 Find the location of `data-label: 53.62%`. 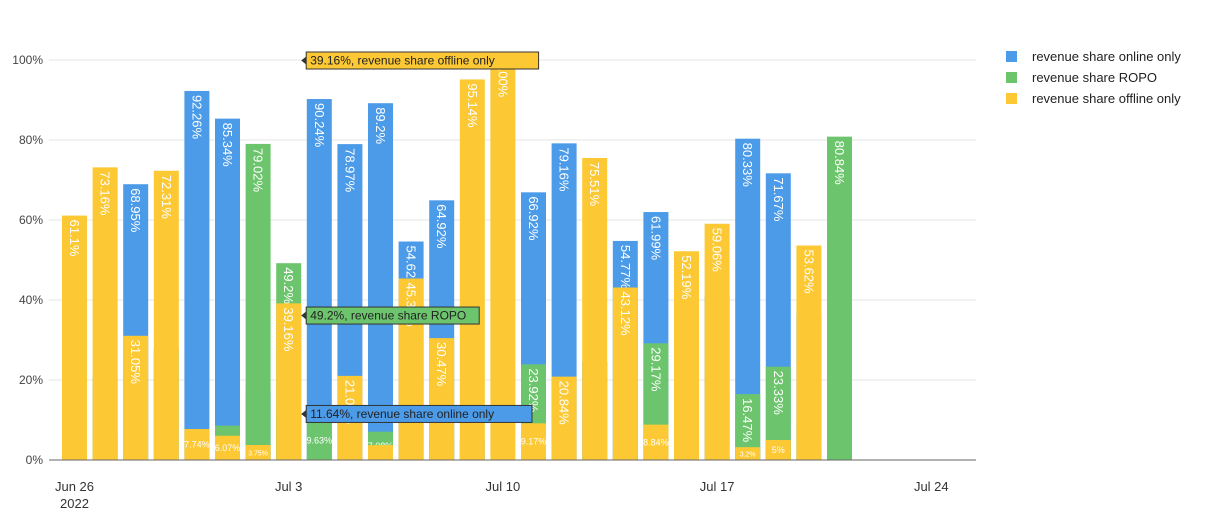

data-label: 53.62% is located at coordinates (808, 272).